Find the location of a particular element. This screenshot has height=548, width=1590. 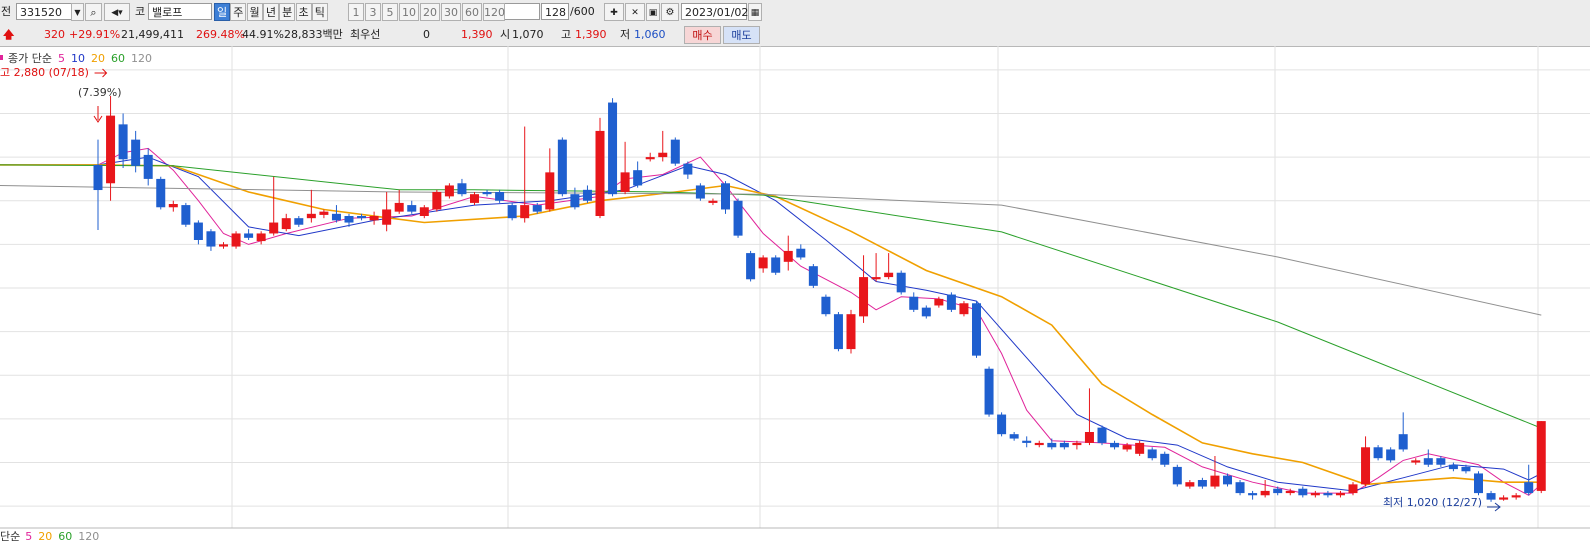

lower-legend-entry: 60 is located at coordinates (65, 536).